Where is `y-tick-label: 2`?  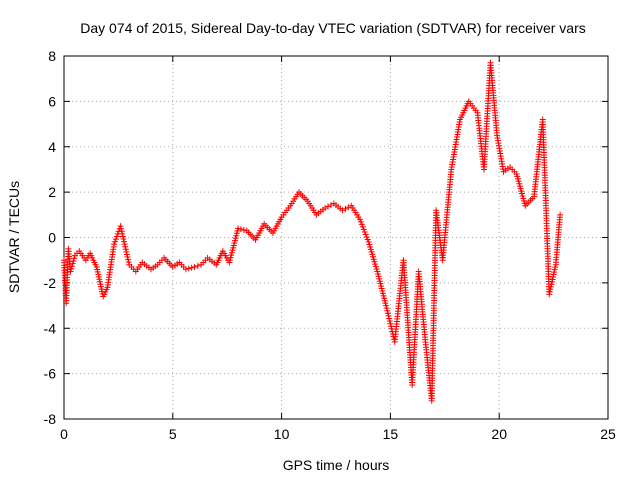
y-tick-label: 2 is located at coordinates (52, 192).